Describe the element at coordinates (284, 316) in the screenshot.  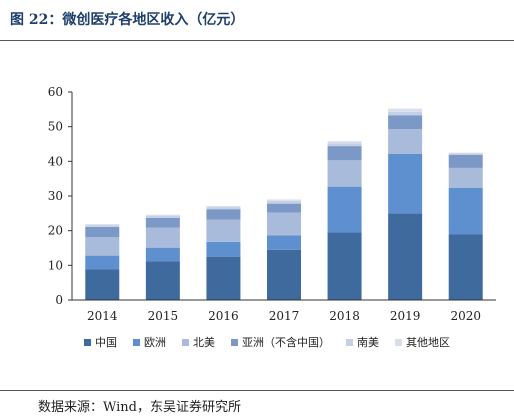
I see `x-tick-label: 2017` at that location.